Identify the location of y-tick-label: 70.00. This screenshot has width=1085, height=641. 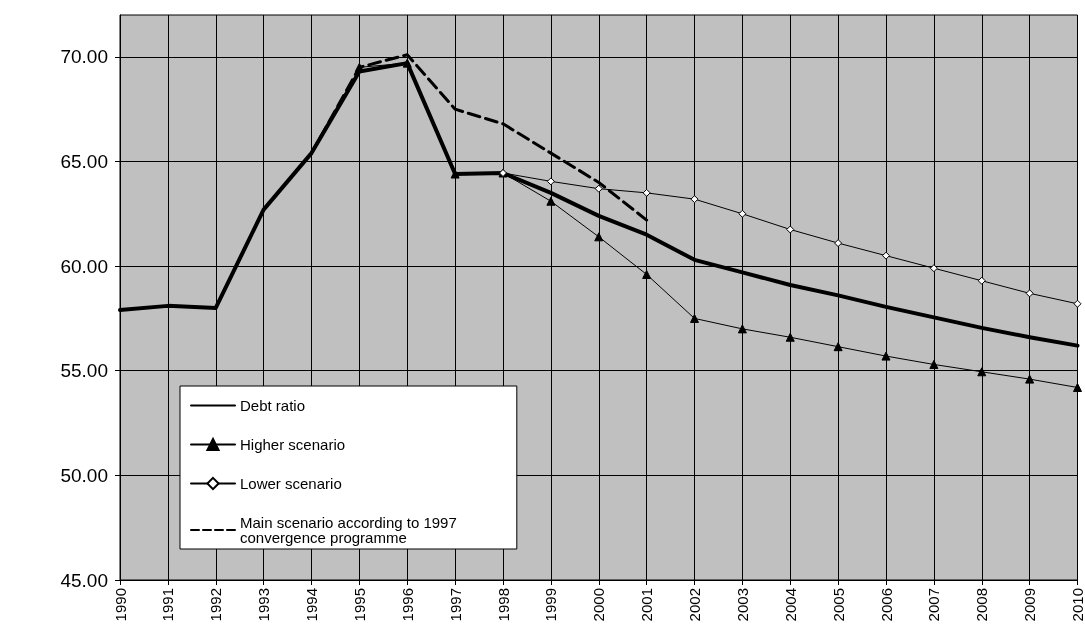
(84, 57).